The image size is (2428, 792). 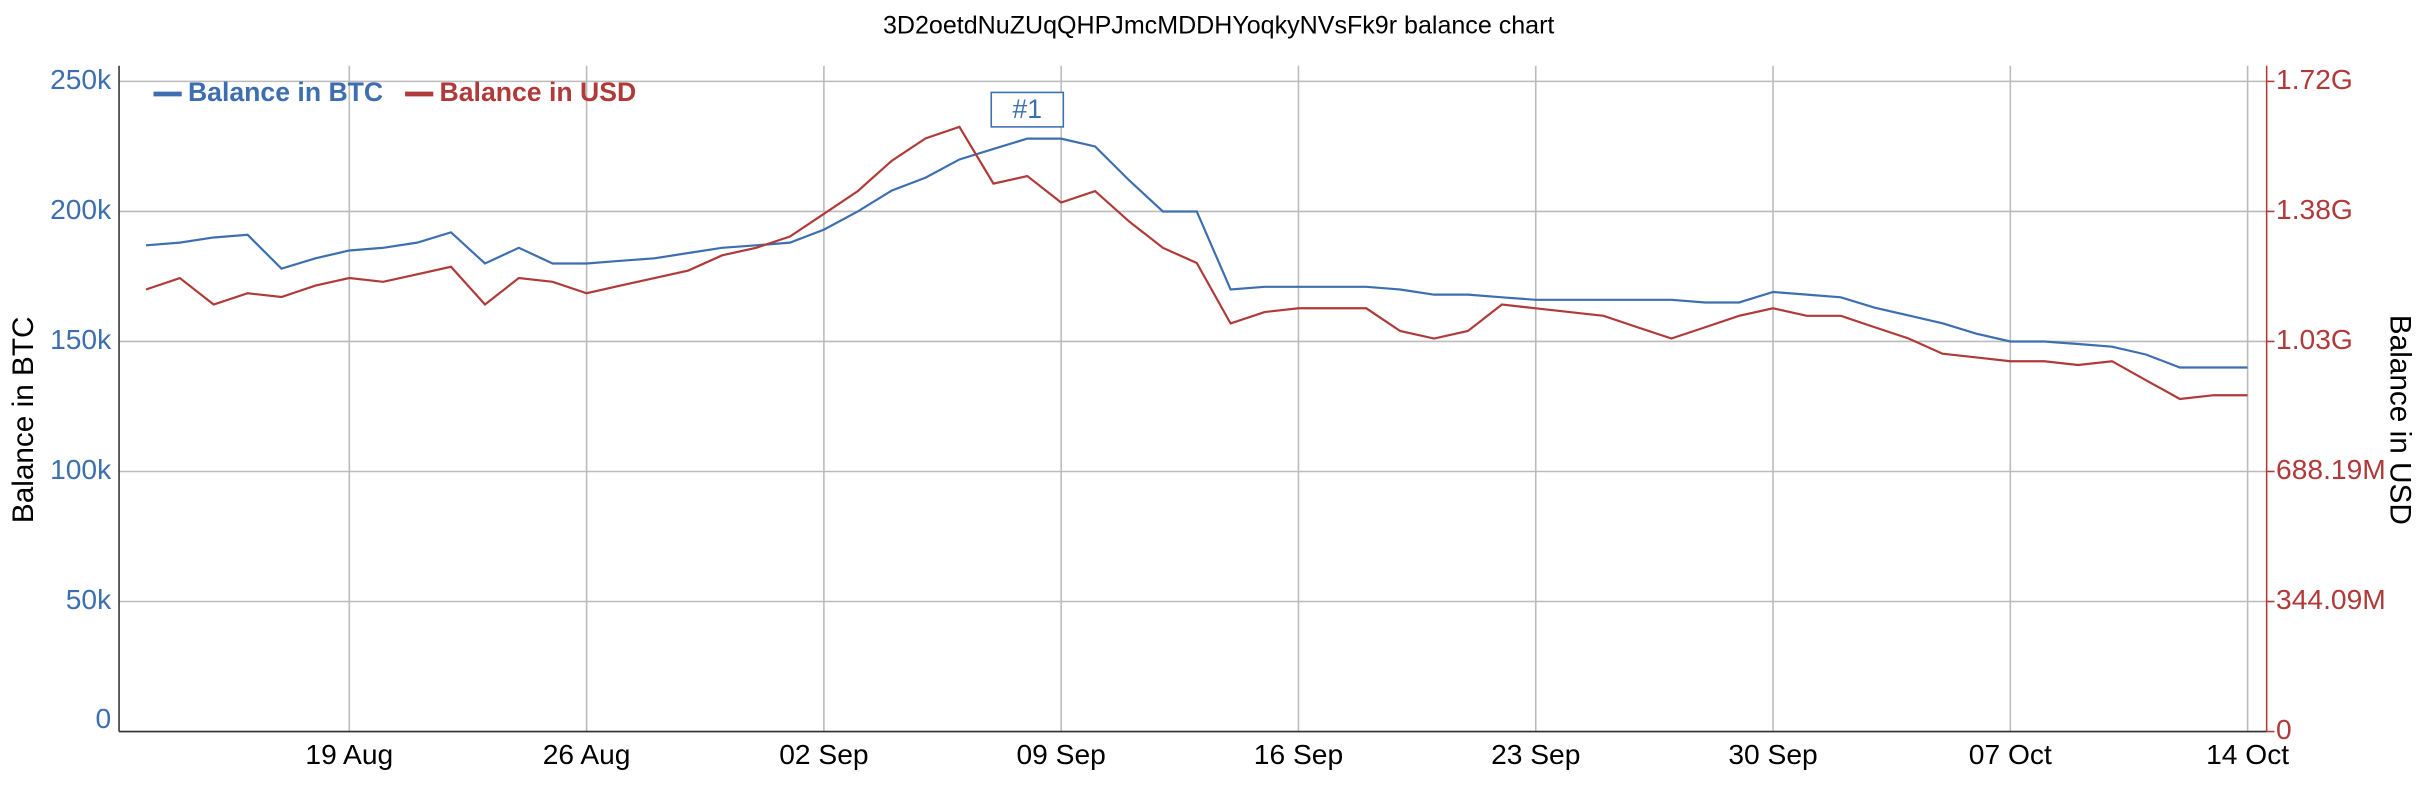 I want to click on x-tick-label: 02 Sep, so click(x=823, y=754).